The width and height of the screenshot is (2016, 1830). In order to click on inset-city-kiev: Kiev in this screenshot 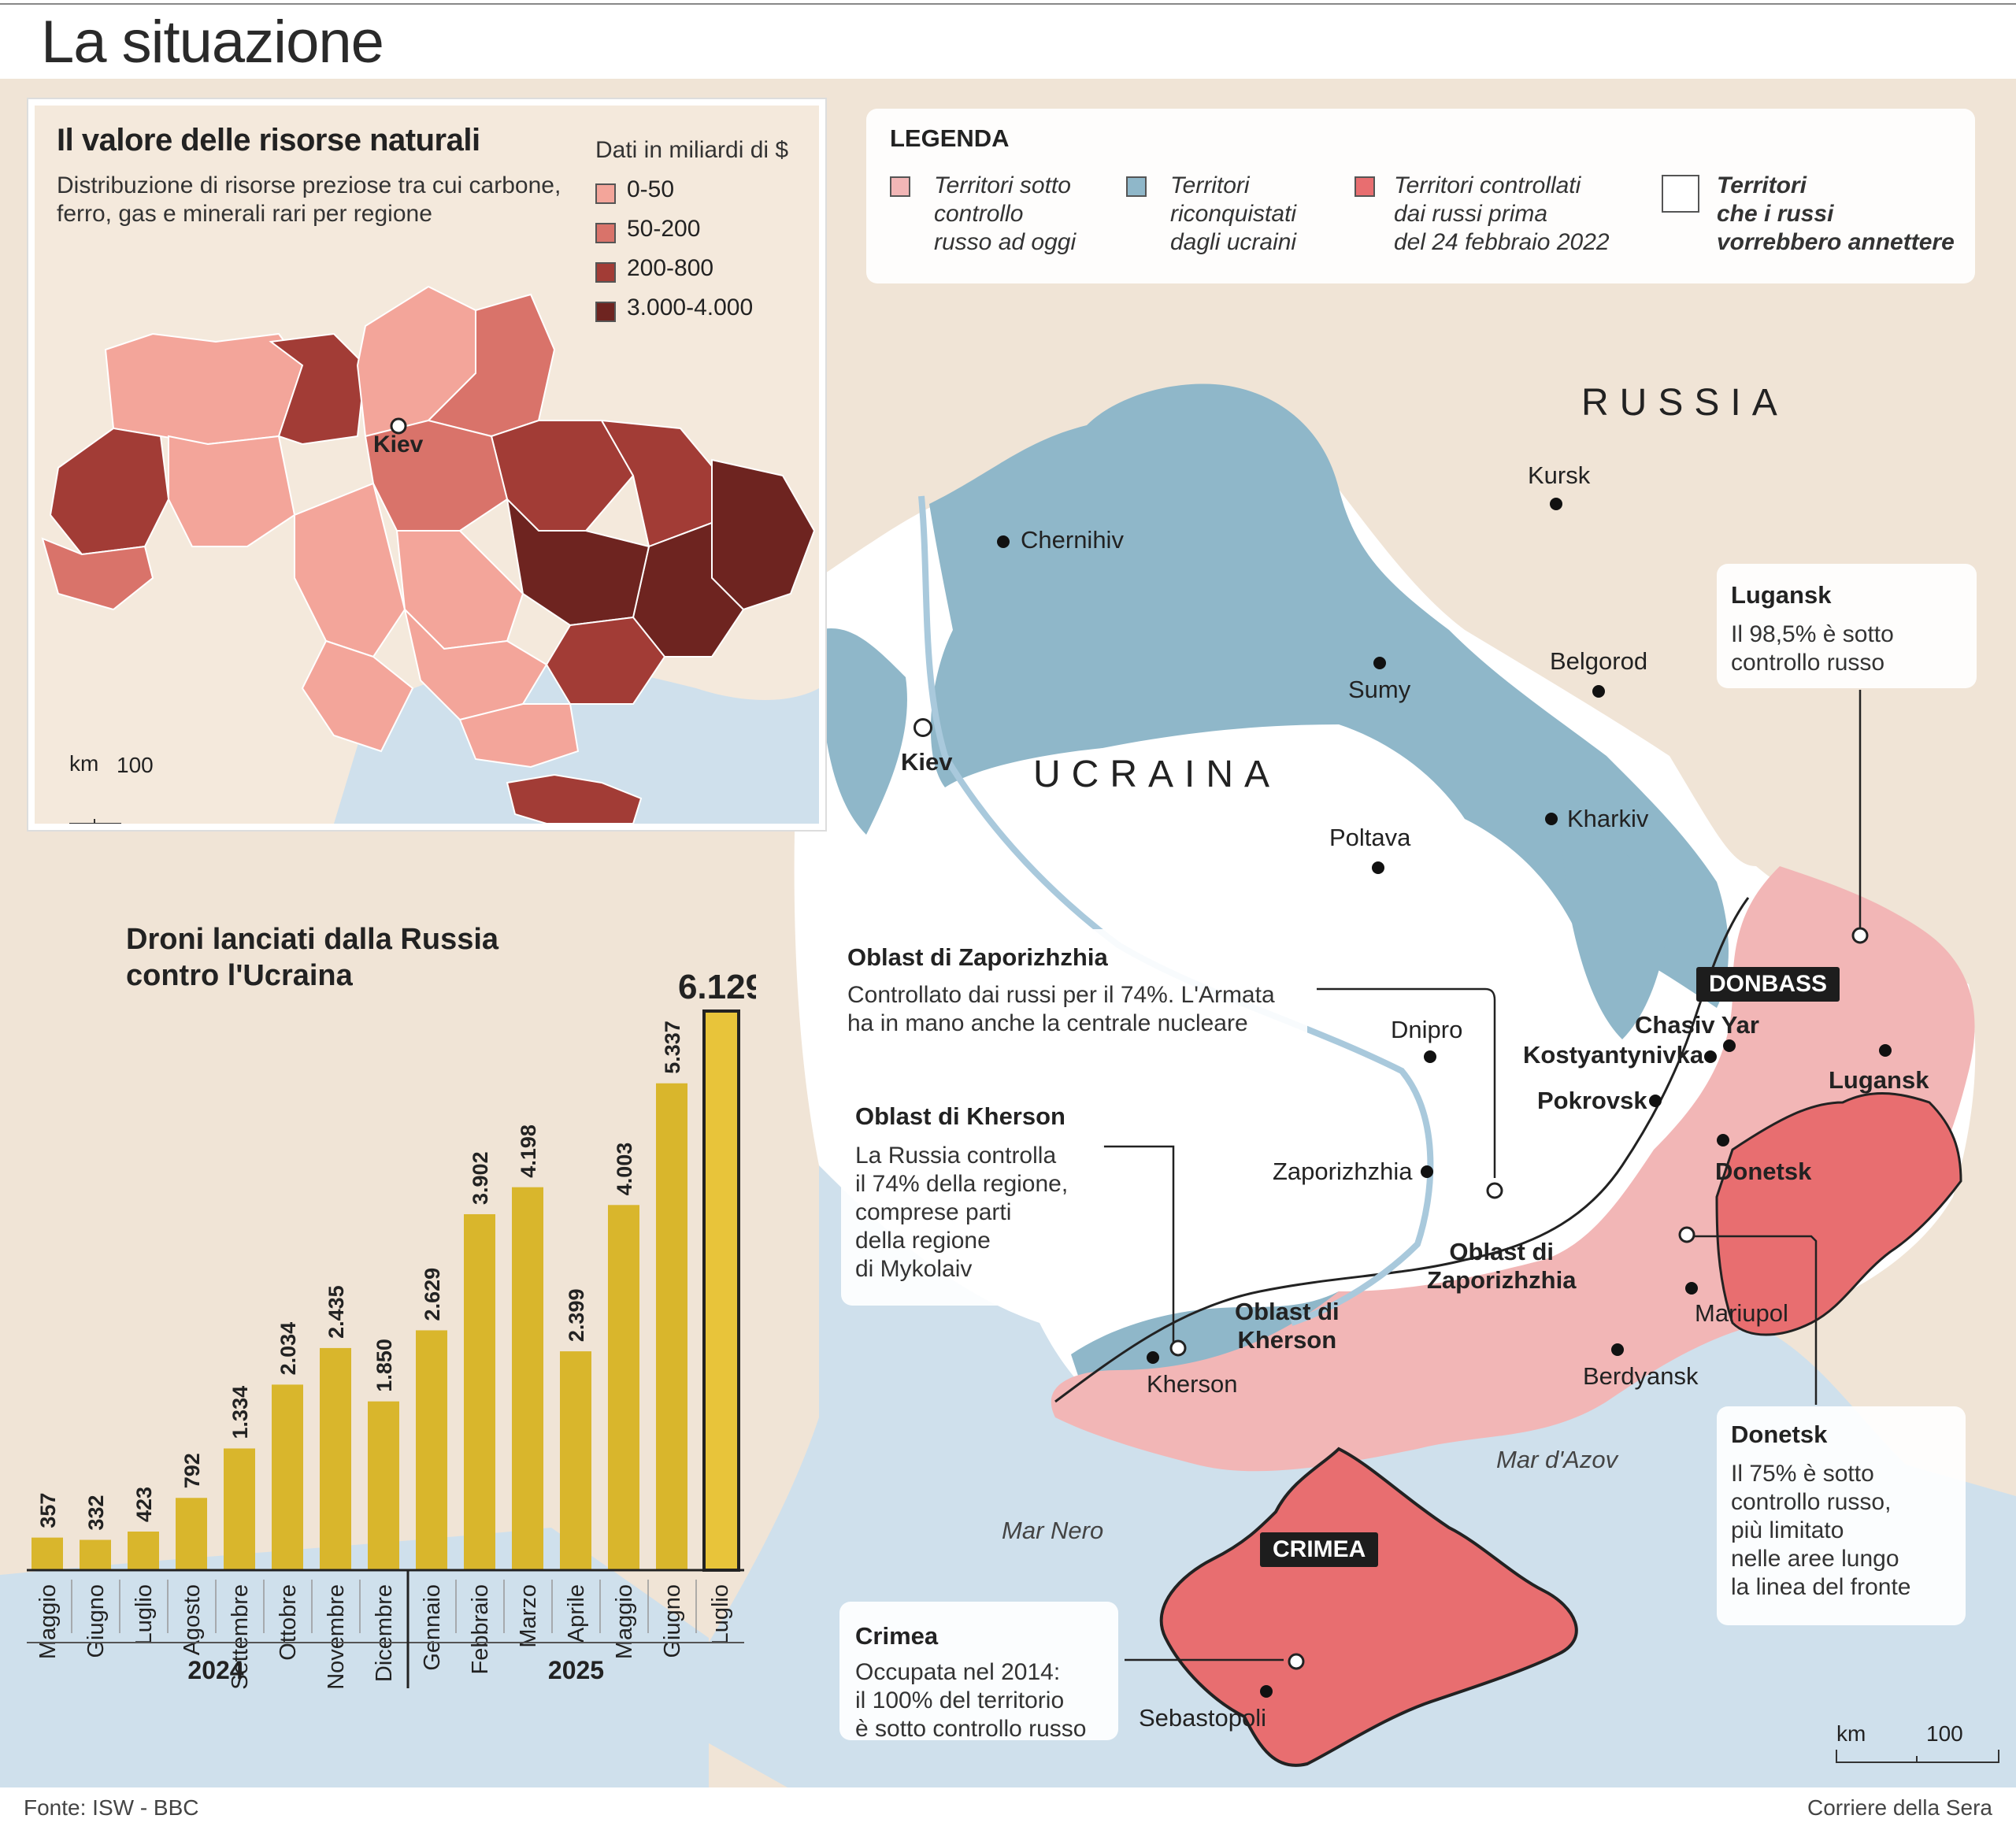, I will do `click(398, 445)`.